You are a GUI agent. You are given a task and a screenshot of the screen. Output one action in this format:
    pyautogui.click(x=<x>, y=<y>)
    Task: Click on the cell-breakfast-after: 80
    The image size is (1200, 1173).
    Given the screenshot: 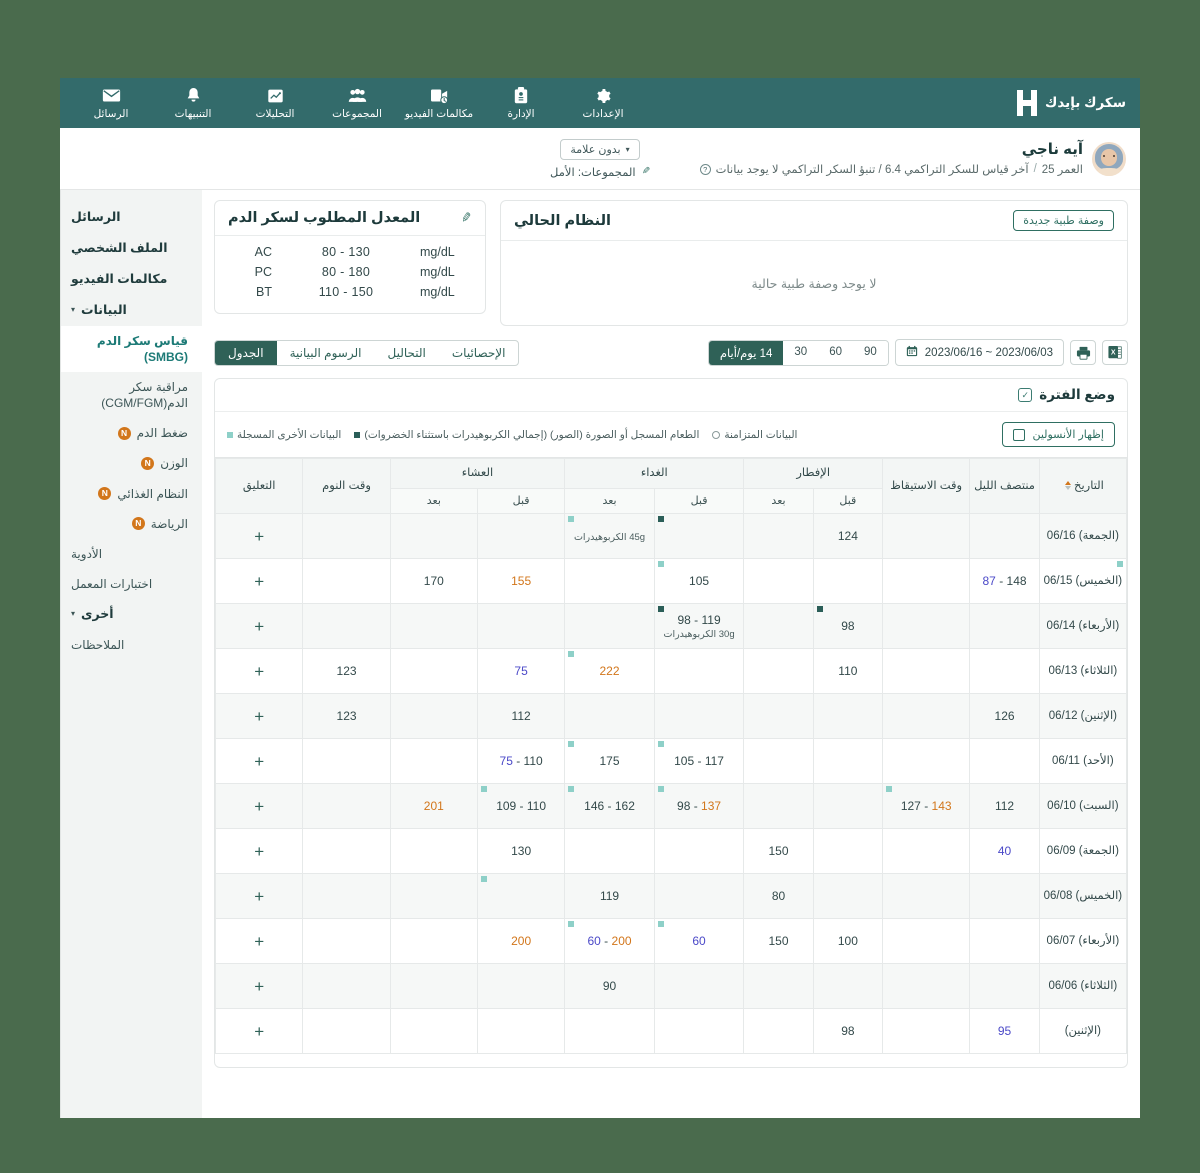 What is the action you would take?
    pyautogui.click(x=778, y=896)
    